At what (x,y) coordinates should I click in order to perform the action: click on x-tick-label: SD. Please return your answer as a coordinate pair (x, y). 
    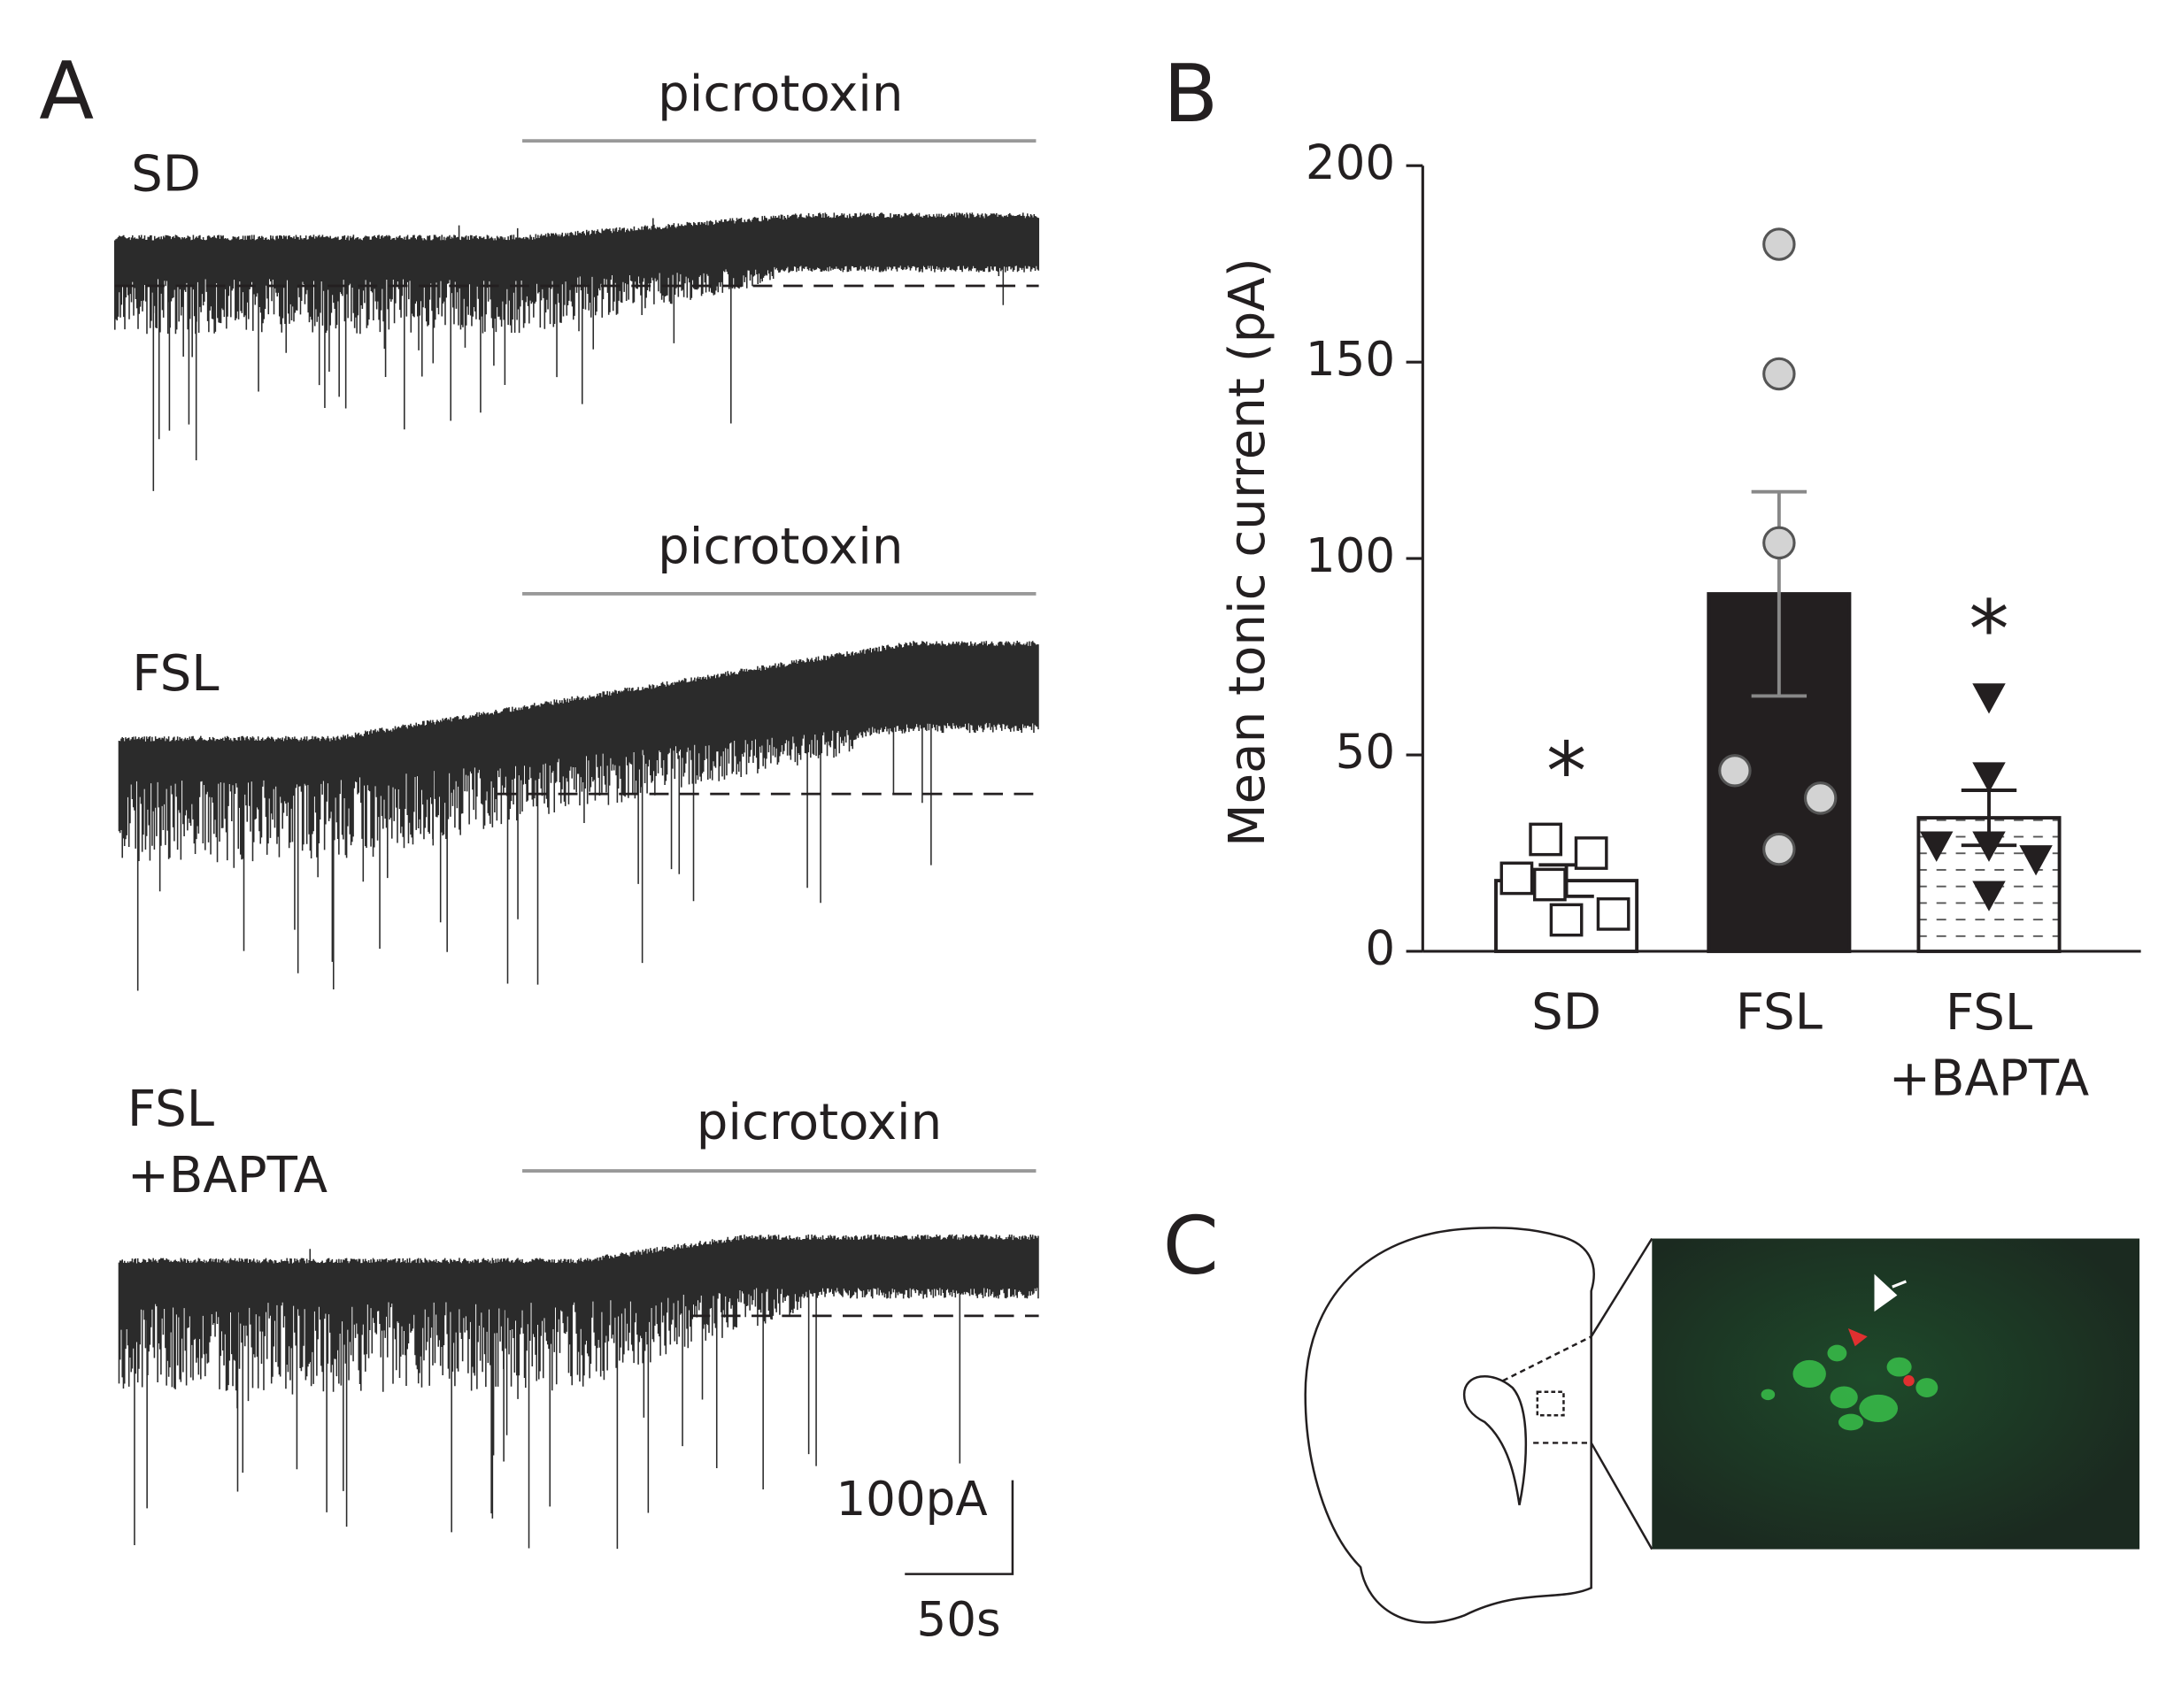
    Looking at the image, I should click on (1566, 1012).